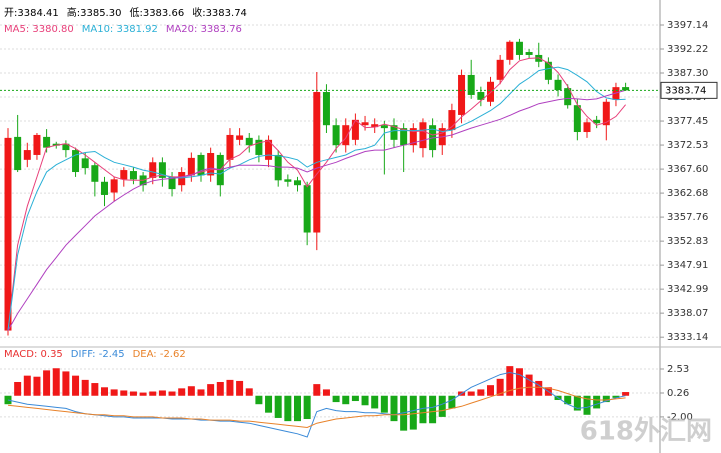  I want to click on line, so click(316, 407).